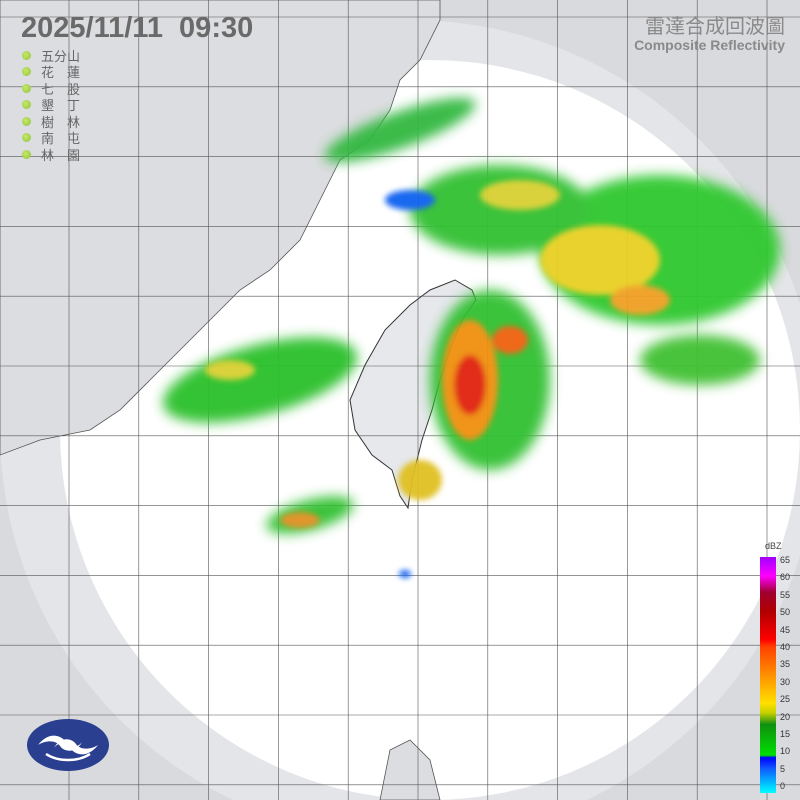 The width and height of the screenshot is (800, 800). I want to click on station-item: 南 屯, so click(59, 138).